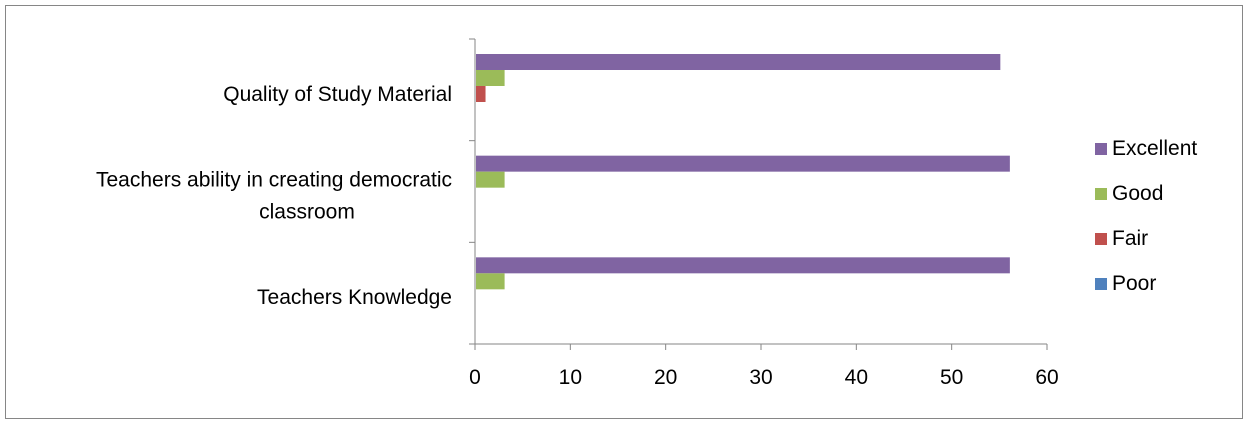 The height and width of the screenshot is (424, 1248). Describe the element at coordinates (760, 377) in the screenshot. I see `x-tick-label: 30` at that location.